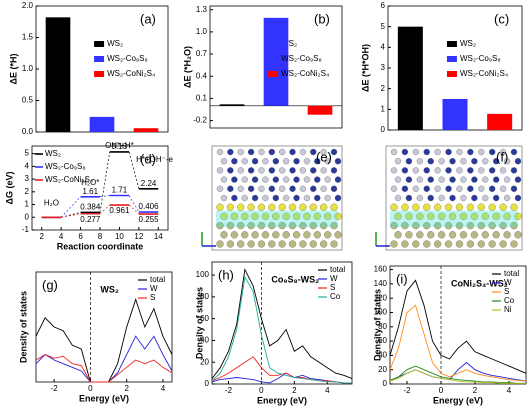 The image size is (530, 408). What do you see at coordinates (382, 340) in the screenshot?
I see `y-tick-label: 60` at bounding box center [382, 340].